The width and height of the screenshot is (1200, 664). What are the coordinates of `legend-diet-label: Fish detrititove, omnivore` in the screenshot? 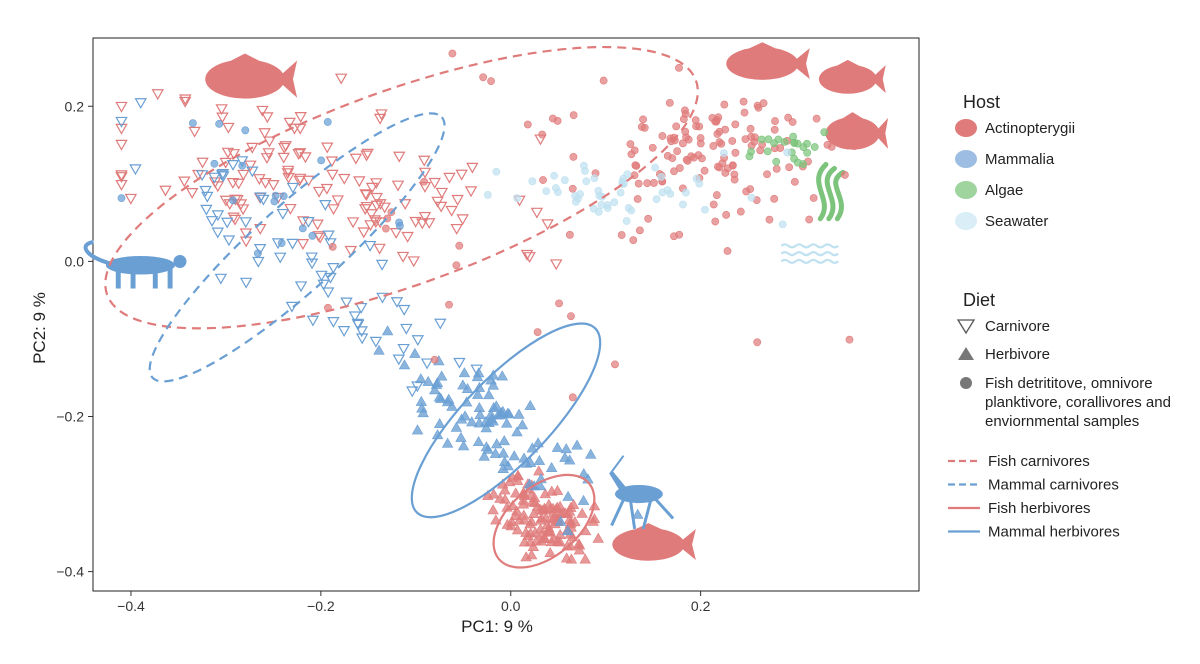 It's located at (1069, 383).